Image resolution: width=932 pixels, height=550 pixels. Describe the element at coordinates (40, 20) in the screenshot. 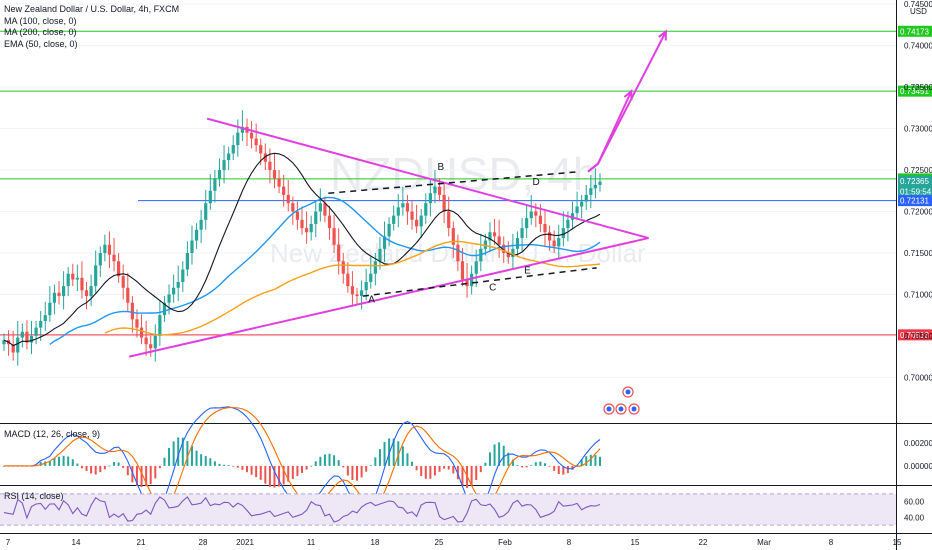

I see `legend-ma100: MA (100, close, 0)` at that location.